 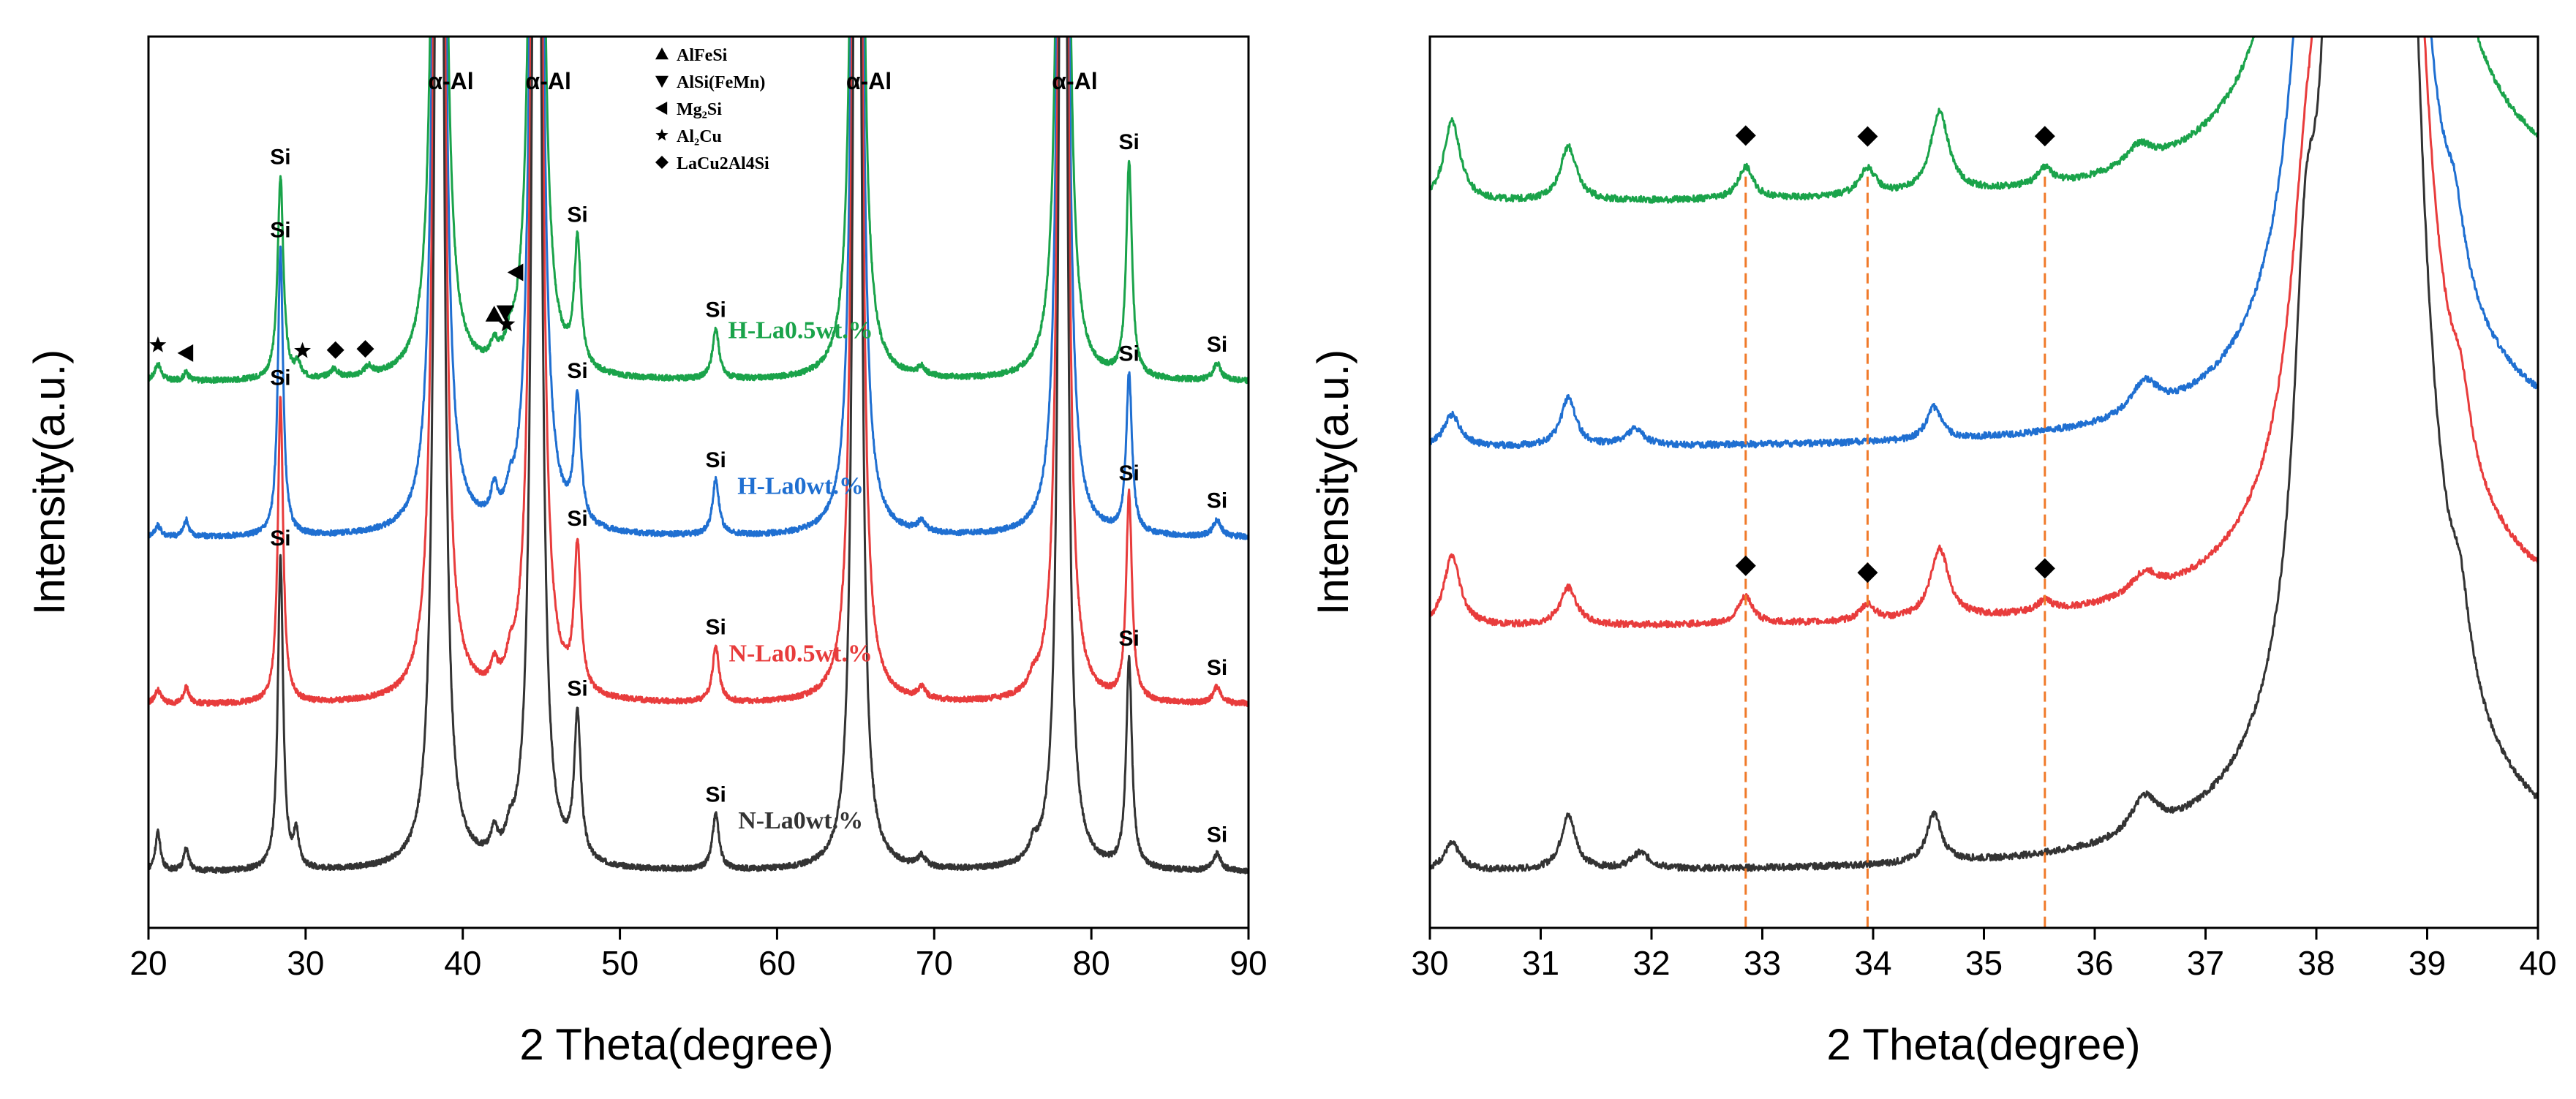 I want to click on x-tick-label: 50, so click(x=620, y=963).